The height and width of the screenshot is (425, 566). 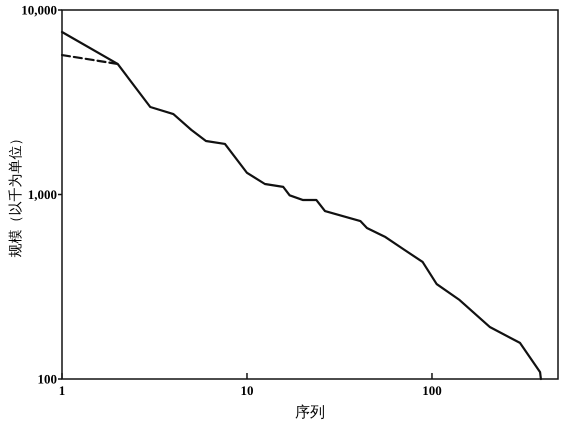 I want to click on x-axis-title: 序列, so click(x=310, y=412).